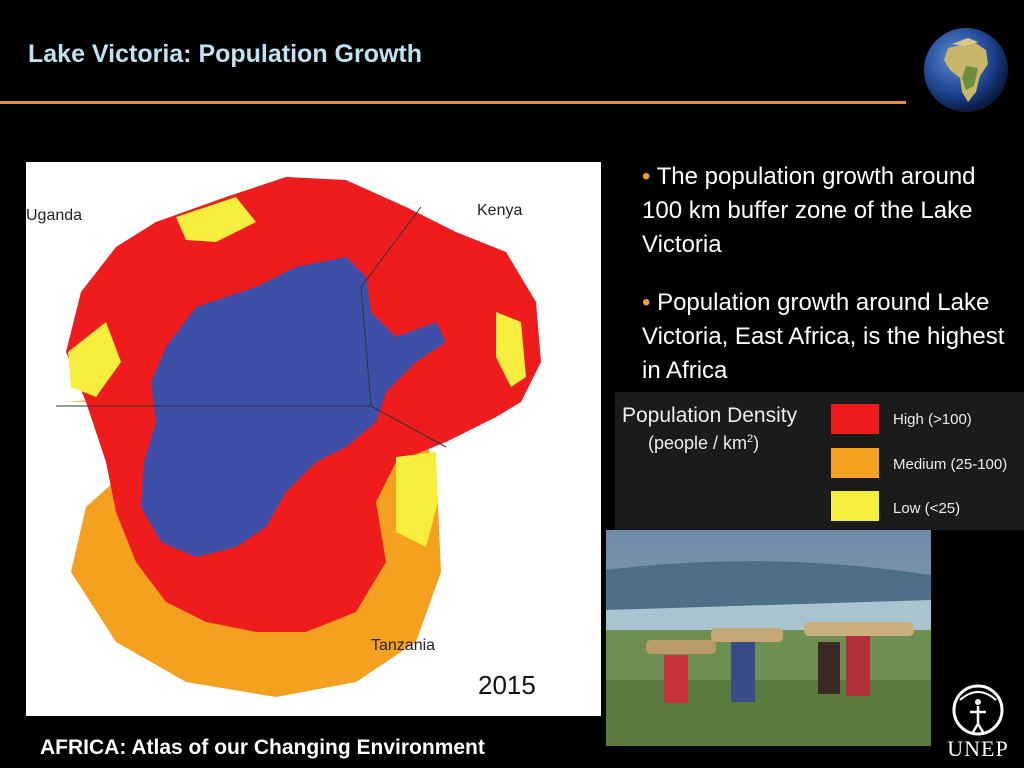 The image size is (1024, 768). I want to click on women-carrying-firewood-photo, so click(768, 638).